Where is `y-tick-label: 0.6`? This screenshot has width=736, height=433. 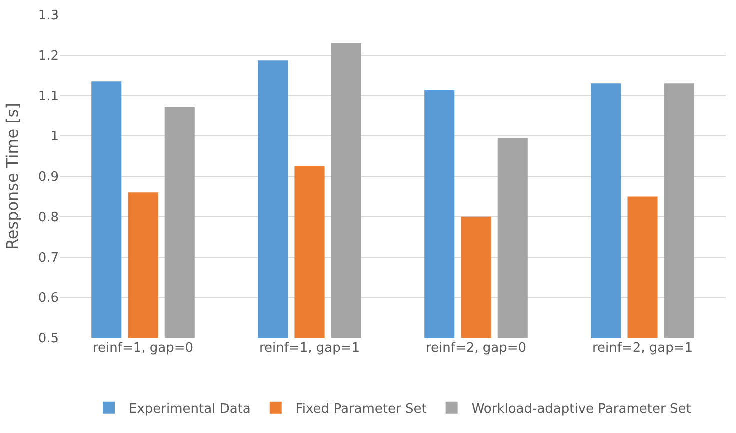 y-tick-label: 0.6 is located at coordinates (48, 298).